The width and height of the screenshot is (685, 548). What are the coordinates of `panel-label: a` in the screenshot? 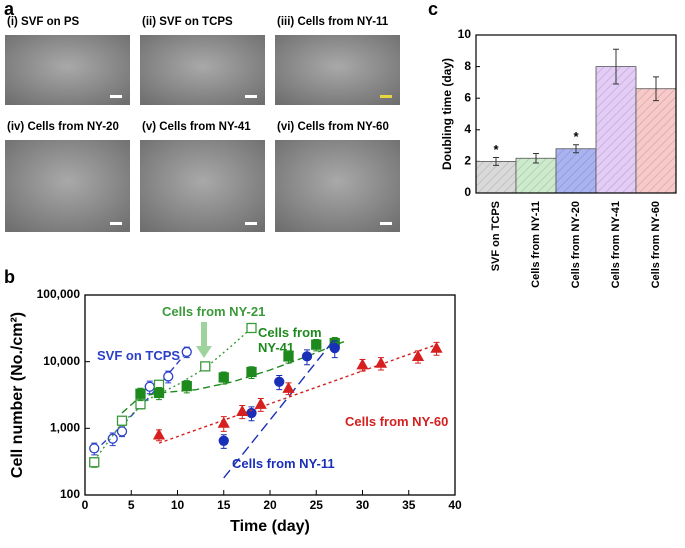 It's located at (9, 9).